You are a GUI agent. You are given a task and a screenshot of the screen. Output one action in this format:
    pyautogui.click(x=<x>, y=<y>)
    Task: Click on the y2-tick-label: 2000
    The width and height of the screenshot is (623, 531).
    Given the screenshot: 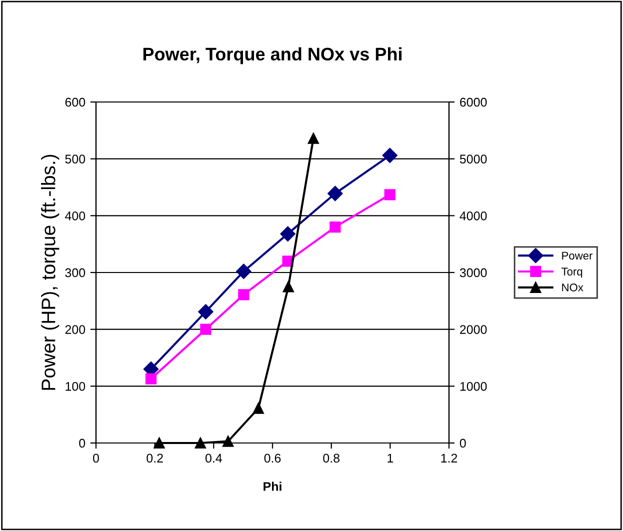 What is the action you would take?
    pyautogui.click(x=473, y=329)
    